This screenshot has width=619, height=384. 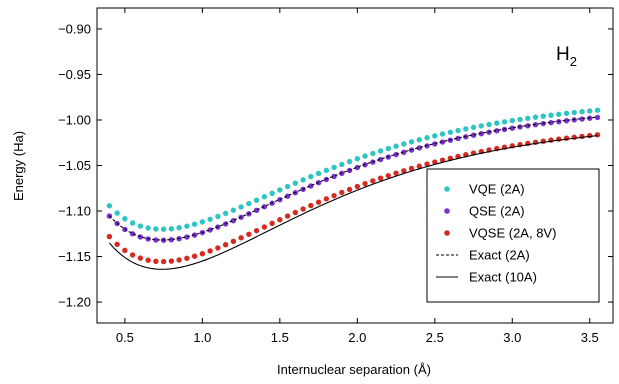 I want to click on x-tick-label: 3.0, so click(x=512, y=337).